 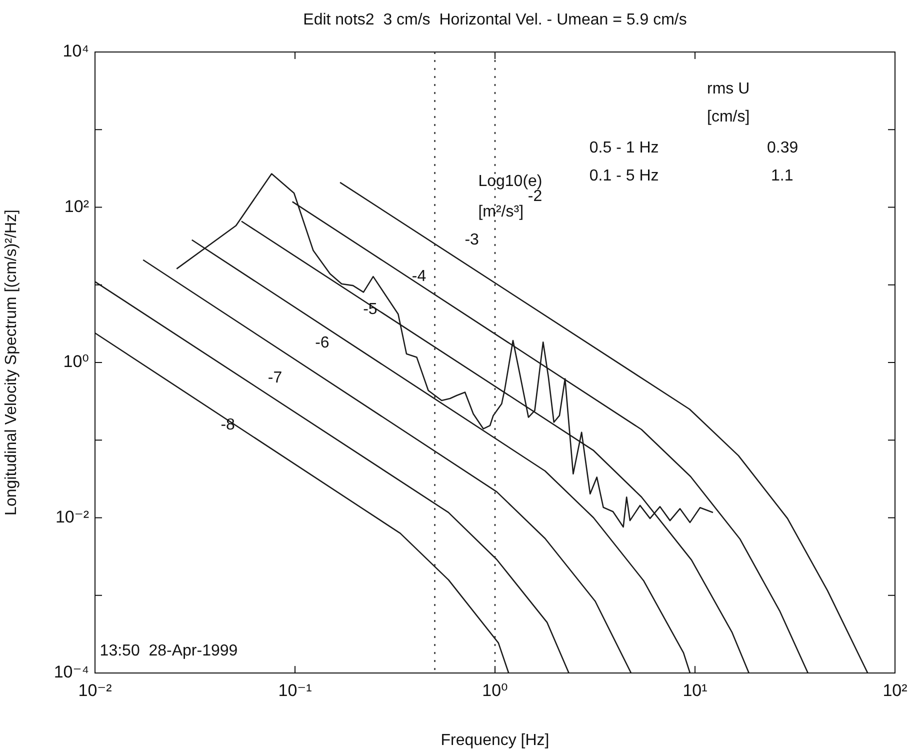 What do you see at coordinates (75, 51) in the screenshot?
I see `y-tick-label: 10⁴` at bounding box center [75, 51].